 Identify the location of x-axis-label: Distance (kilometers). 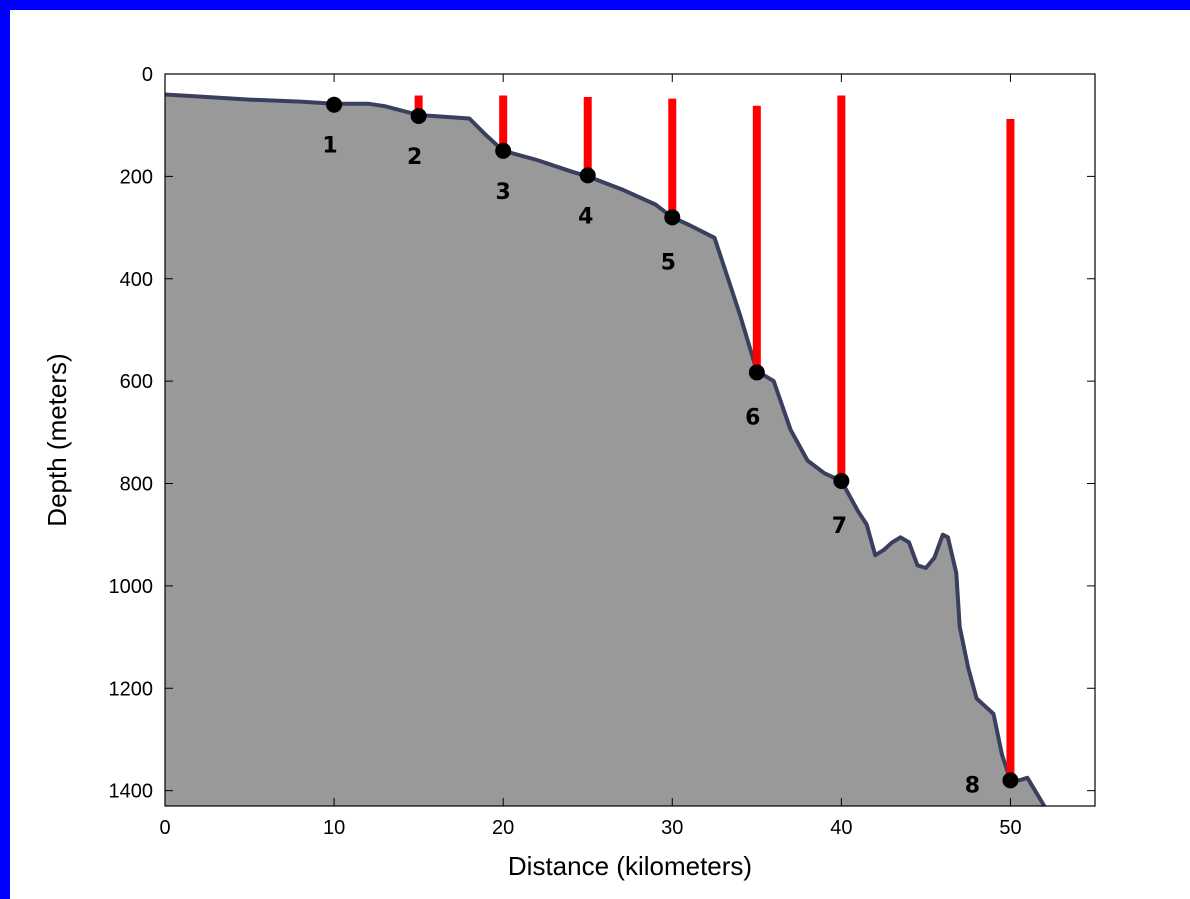
(630, 866).